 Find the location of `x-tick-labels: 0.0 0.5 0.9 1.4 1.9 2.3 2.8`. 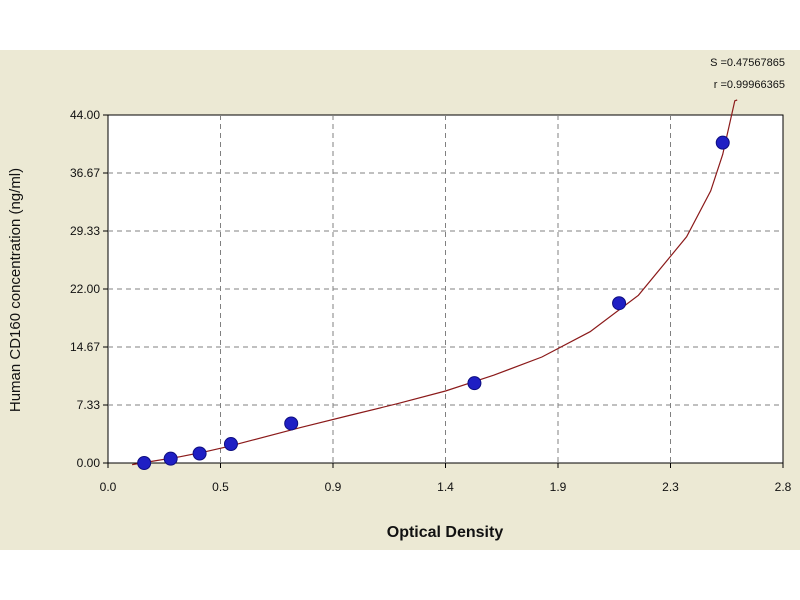

x-tick-labels: 0.0 0.5 0.9 1.4 1.9 2.3 2.8 is located at coordinates (446, 487).